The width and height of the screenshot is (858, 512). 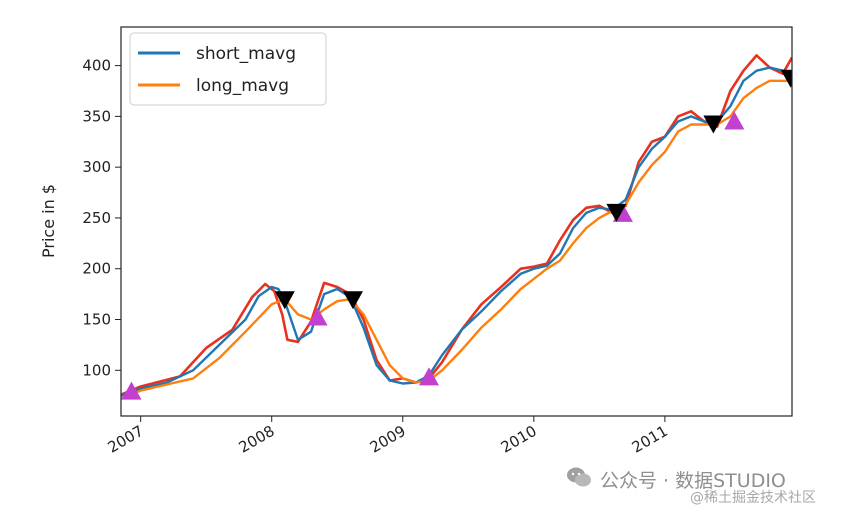 What do you see at coordinates (693, 481) in the screenshot?
I see `watermark-account: 公众号 · 数据STUDIO` at bounding box center [693, 481].